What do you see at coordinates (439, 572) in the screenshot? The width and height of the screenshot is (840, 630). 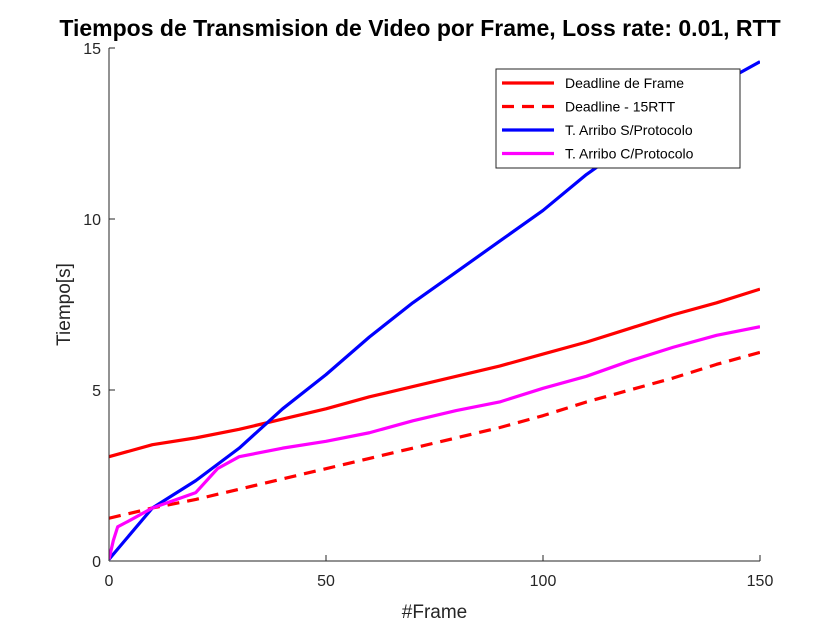 I see `x-ticks: 0 50 100 150` at bounding box center [439, 572].